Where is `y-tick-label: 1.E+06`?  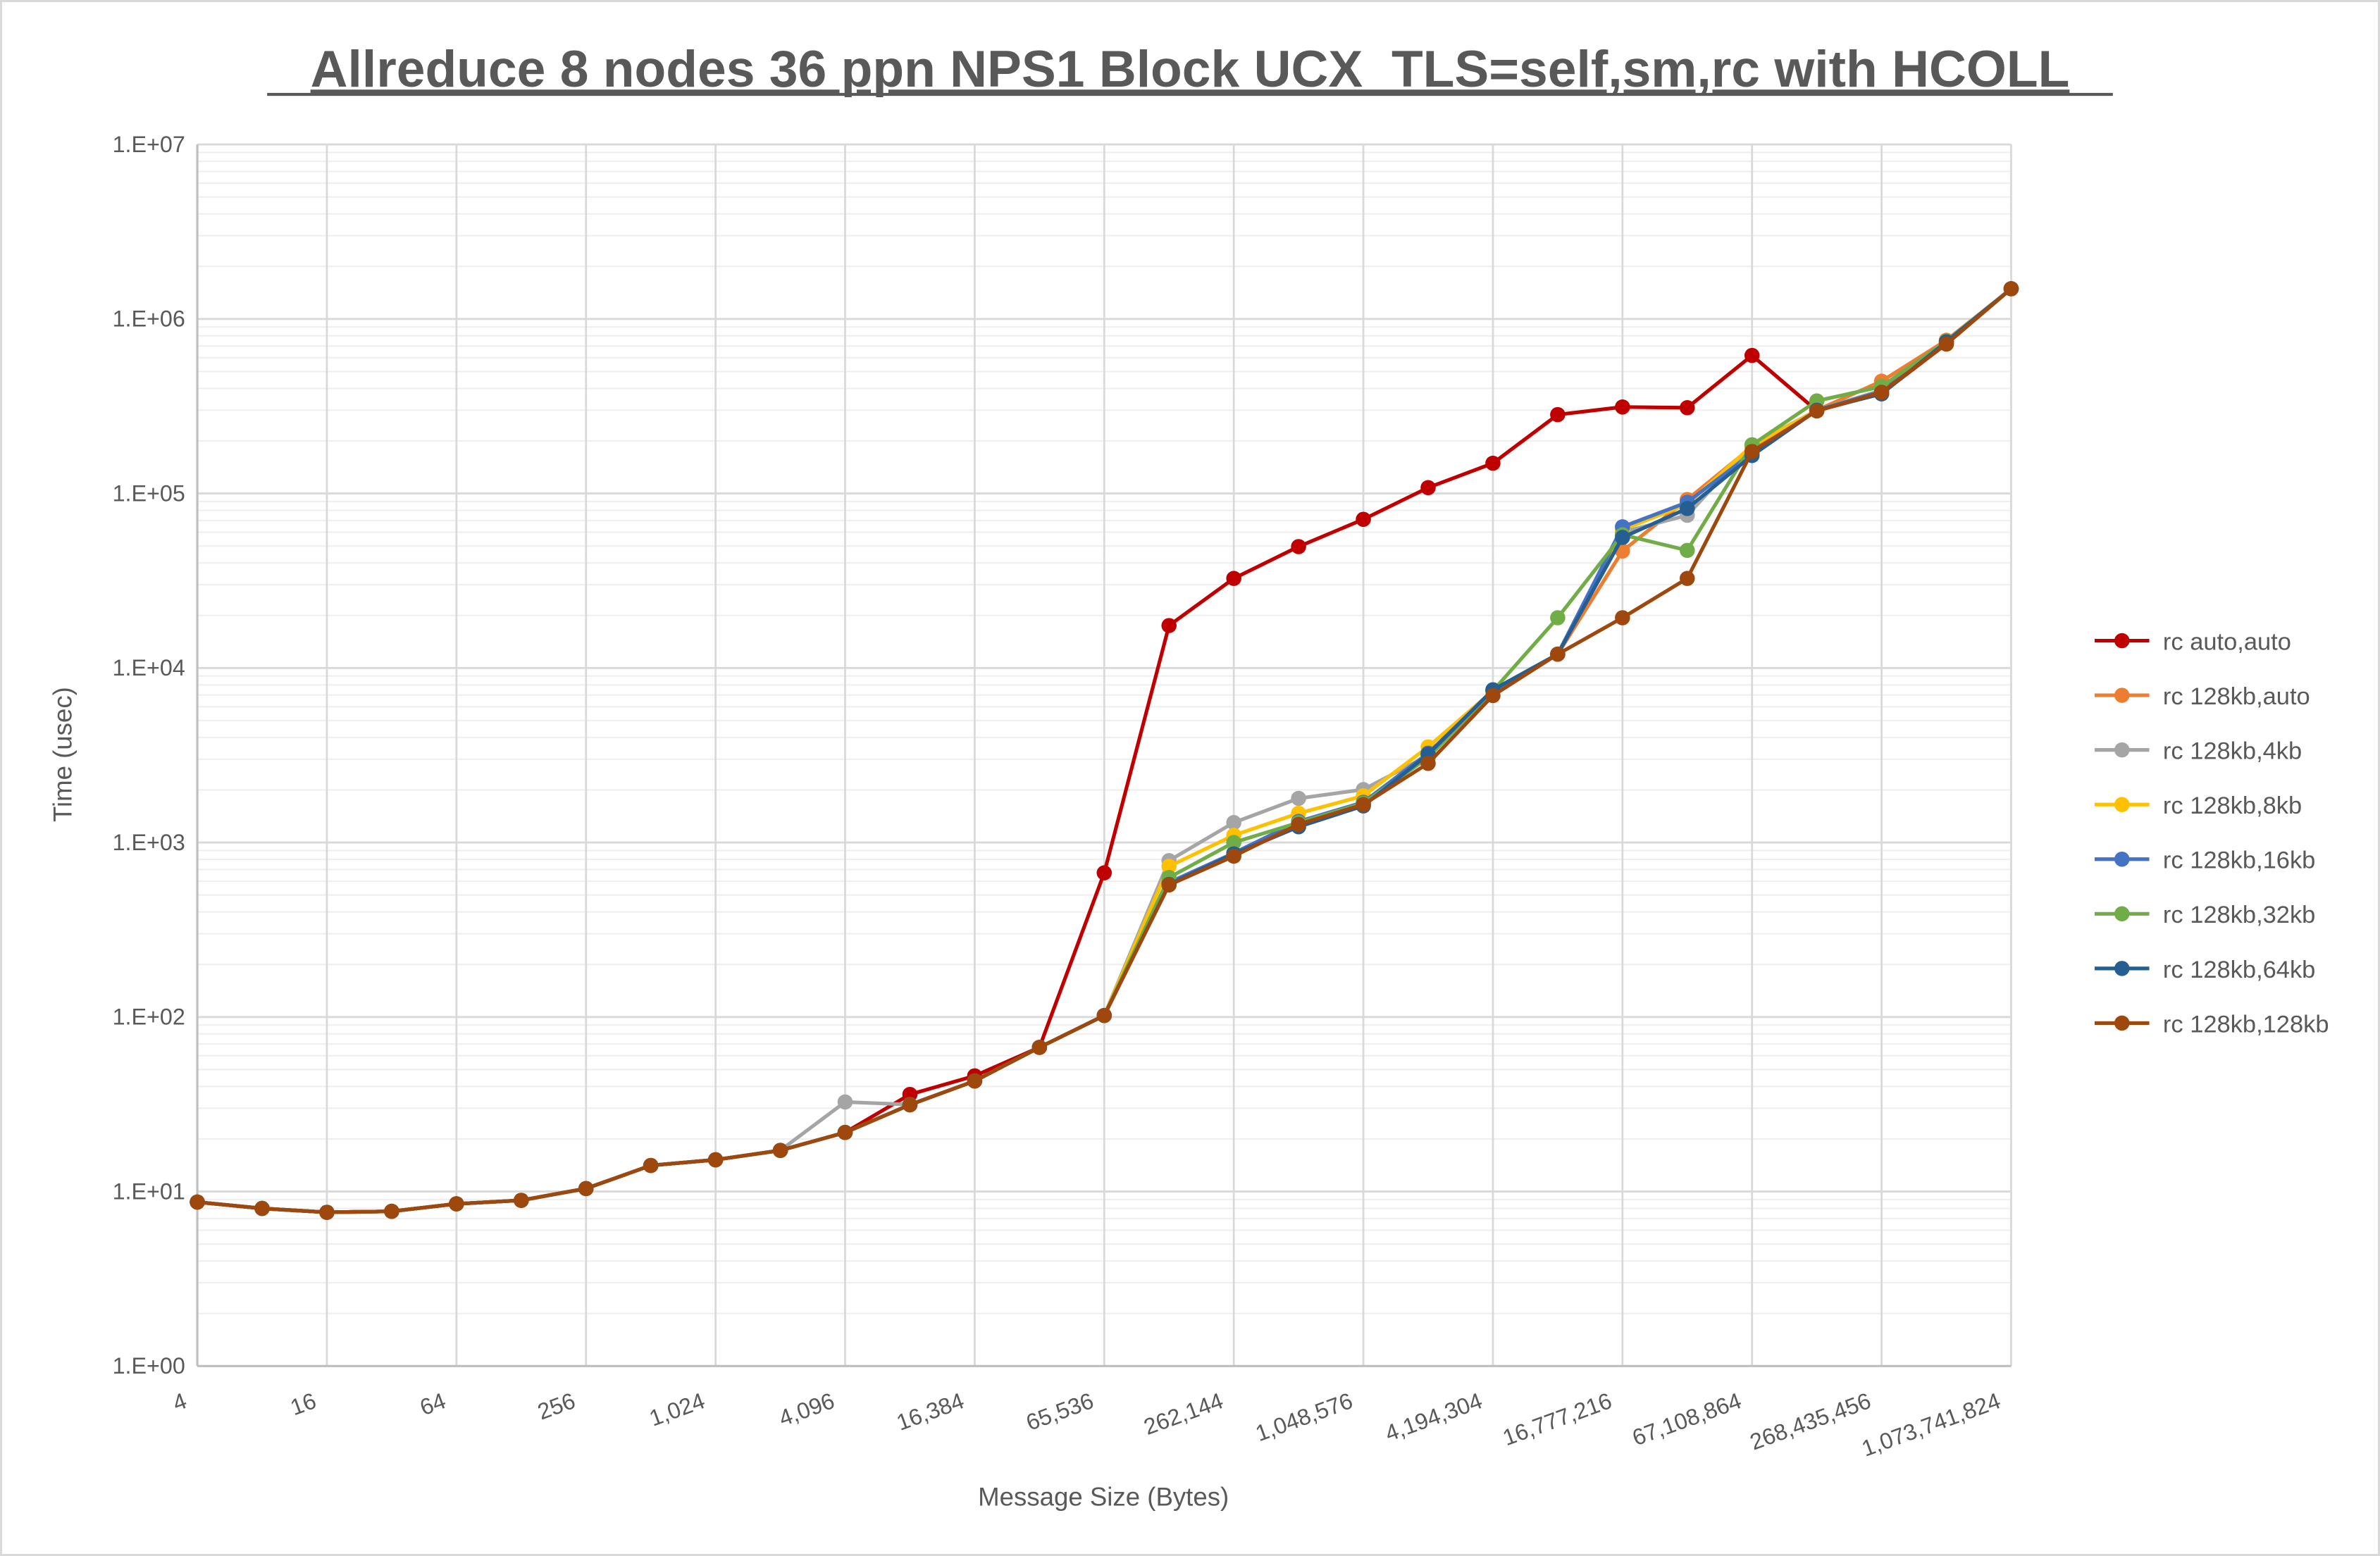 y-tick-label: 1.E+06 is located at coordinates (149, 319).